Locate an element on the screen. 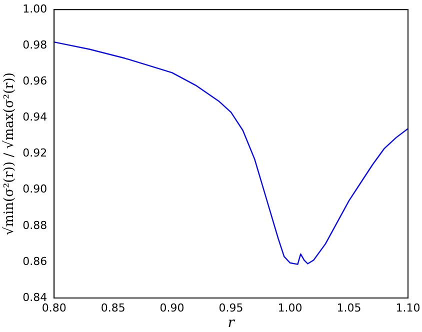 The height and width of the screenshot is (332, 422). x-tick-label: 0.90 is located at coordinates (172, 307).